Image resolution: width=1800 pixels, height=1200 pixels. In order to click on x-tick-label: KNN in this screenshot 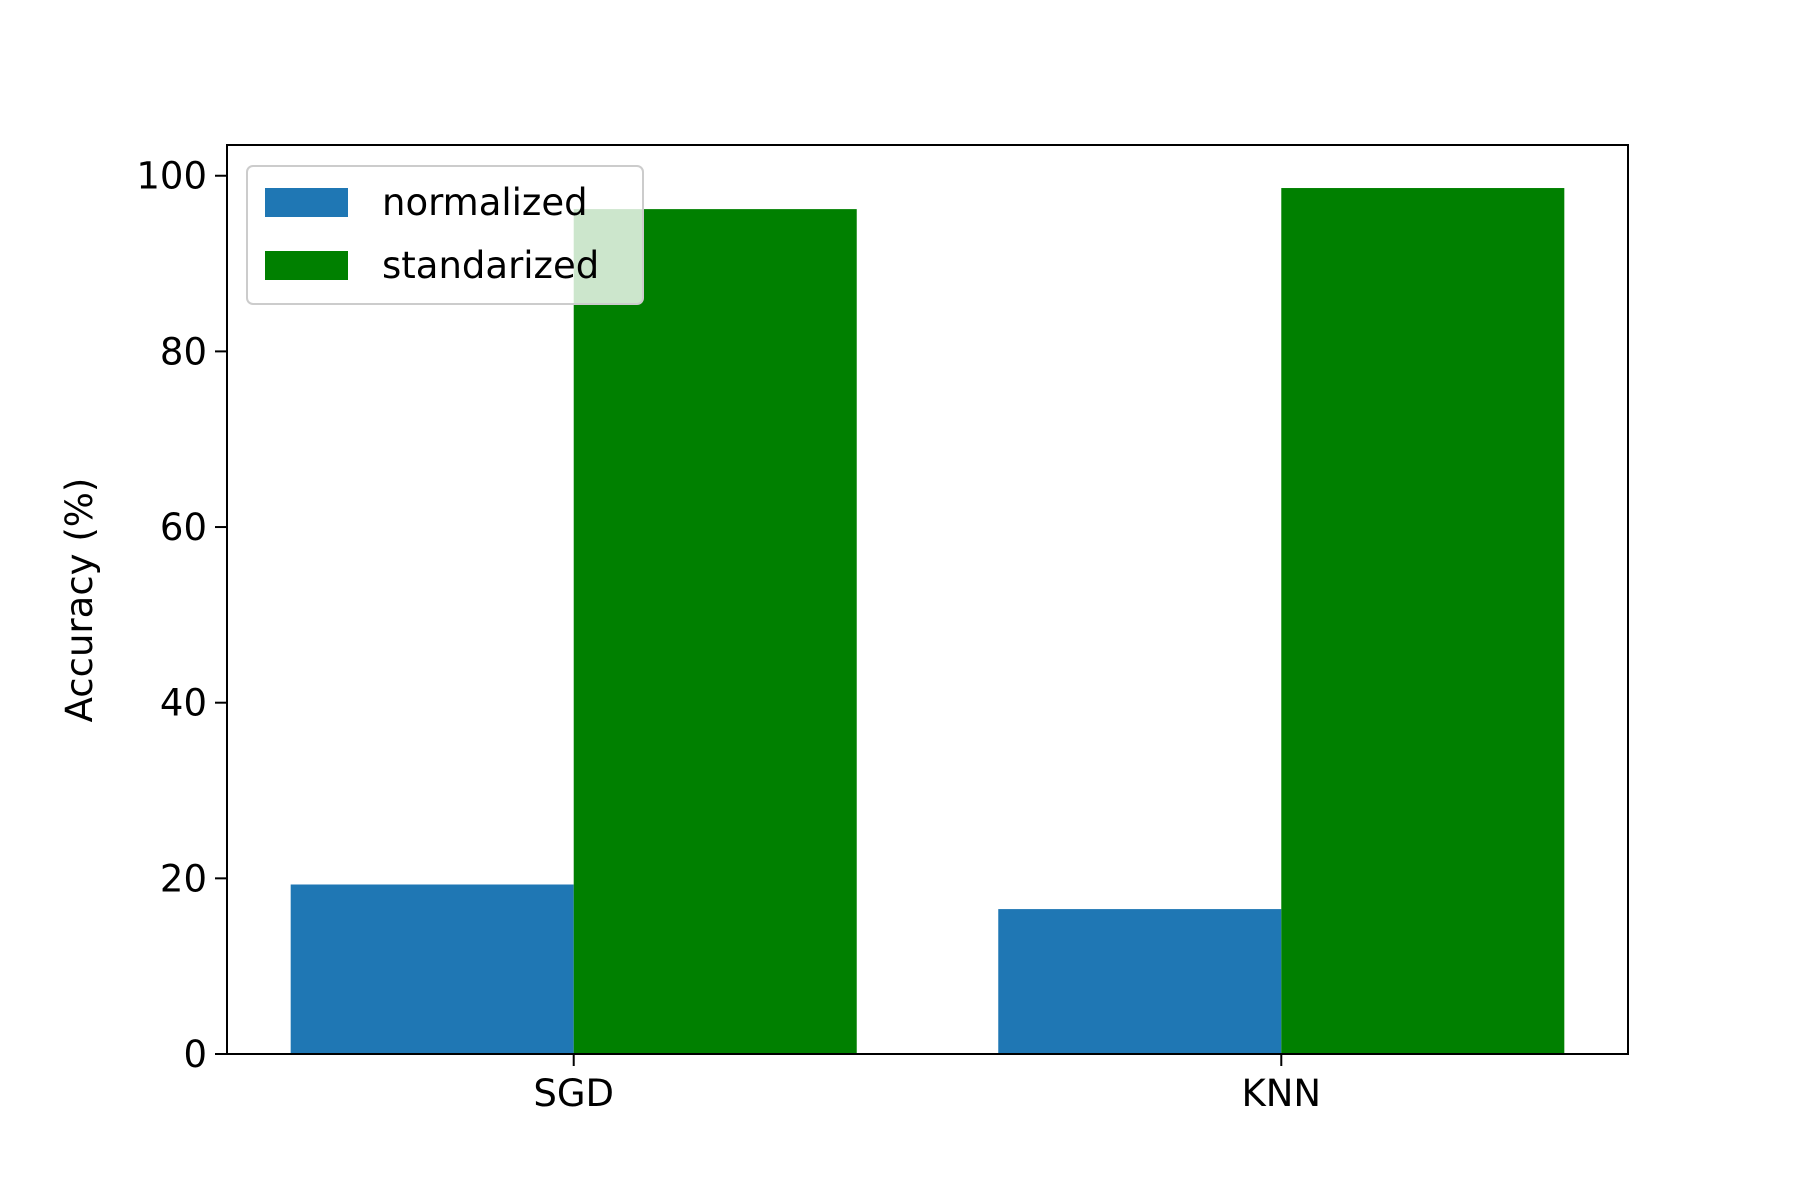, I will do `click(1281, 1093)`.